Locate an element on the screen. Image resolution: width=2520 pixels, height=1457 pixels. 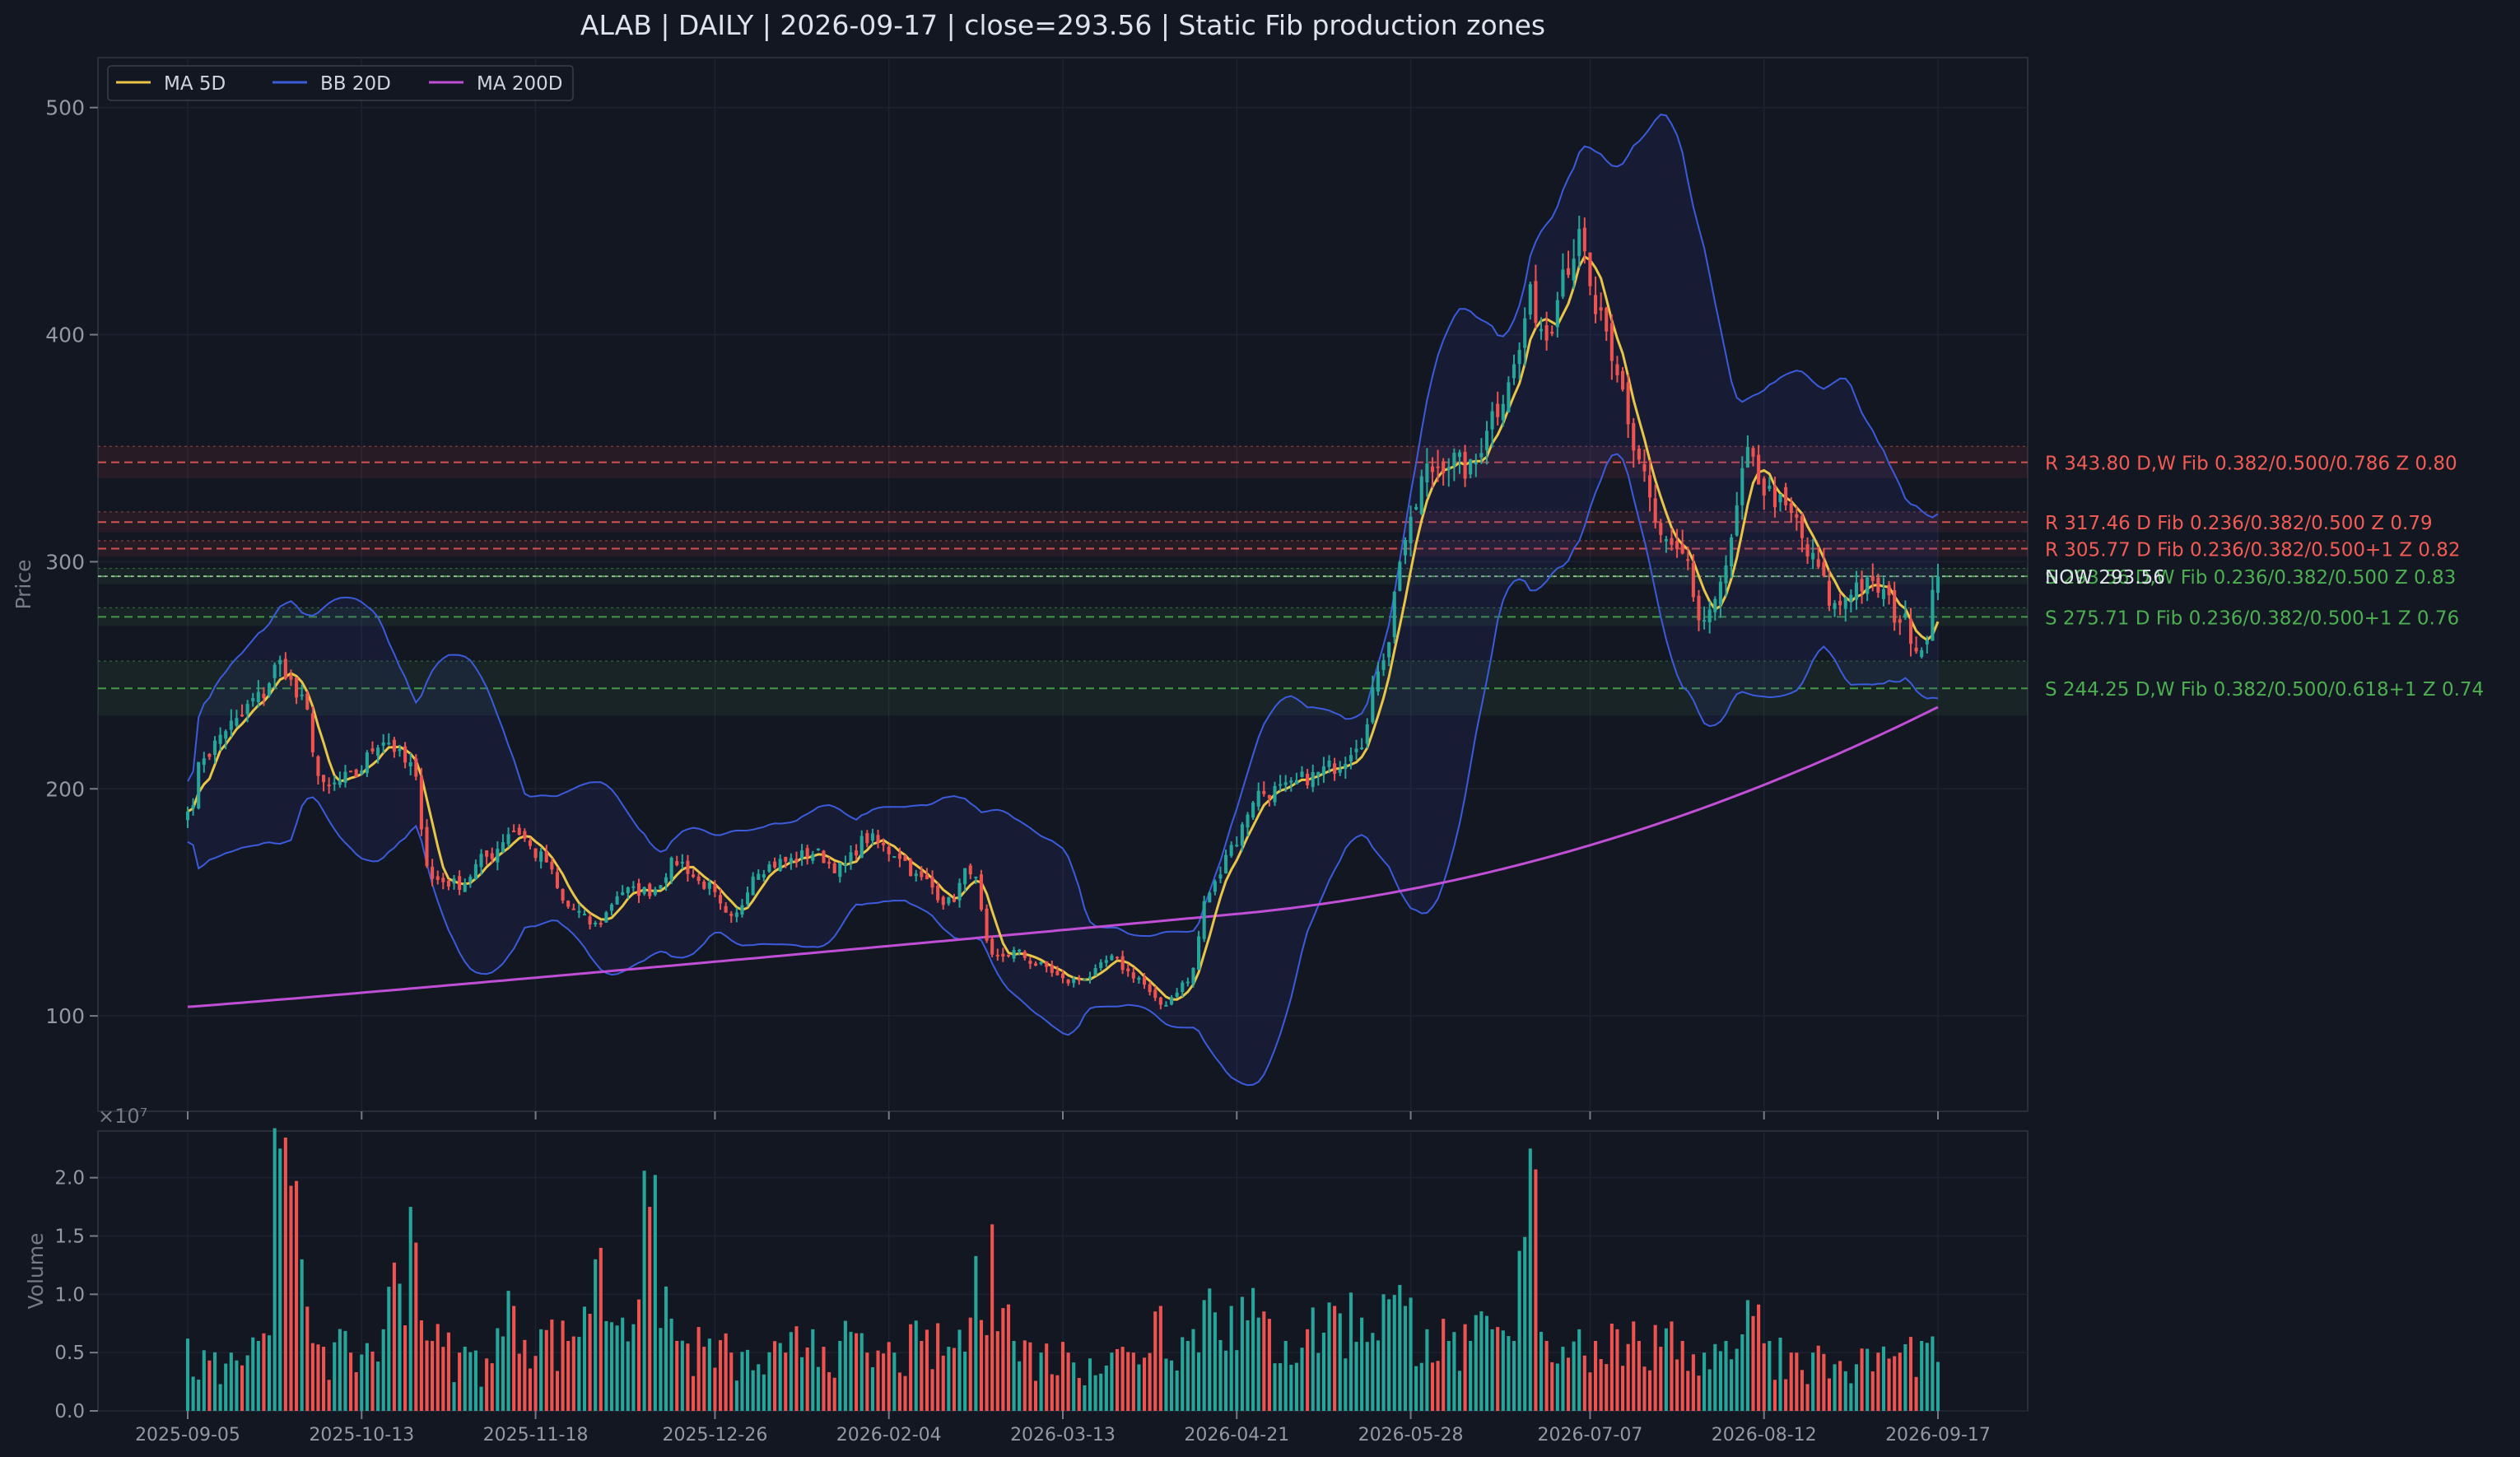
legend-label: MA 200D is located at coordinates (520, 84).